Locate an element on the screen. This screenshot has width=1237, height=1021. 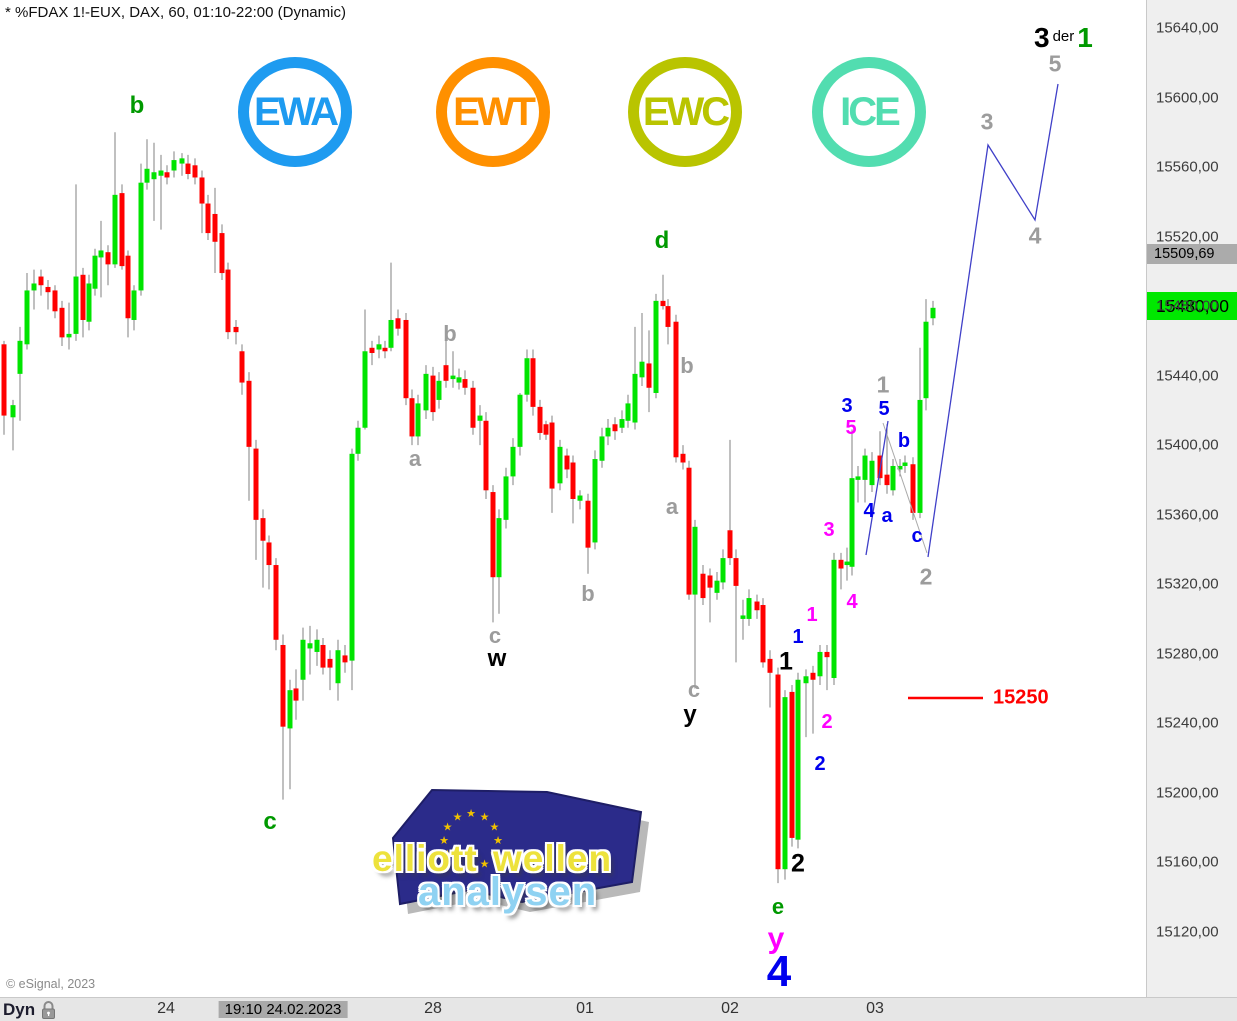
blue-projection-line is located at coordinates (993, 320).